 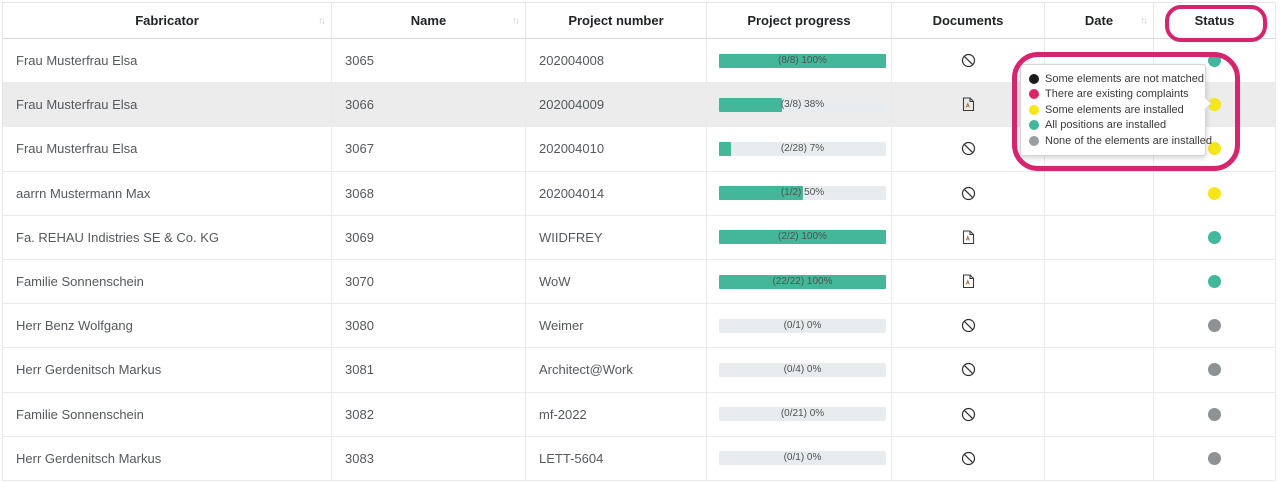 What do you see at coordinates (1128, 140) in the screenshot?
I see `legend-item-label: None of the elements are installed` at bounding box center [1128, 140].